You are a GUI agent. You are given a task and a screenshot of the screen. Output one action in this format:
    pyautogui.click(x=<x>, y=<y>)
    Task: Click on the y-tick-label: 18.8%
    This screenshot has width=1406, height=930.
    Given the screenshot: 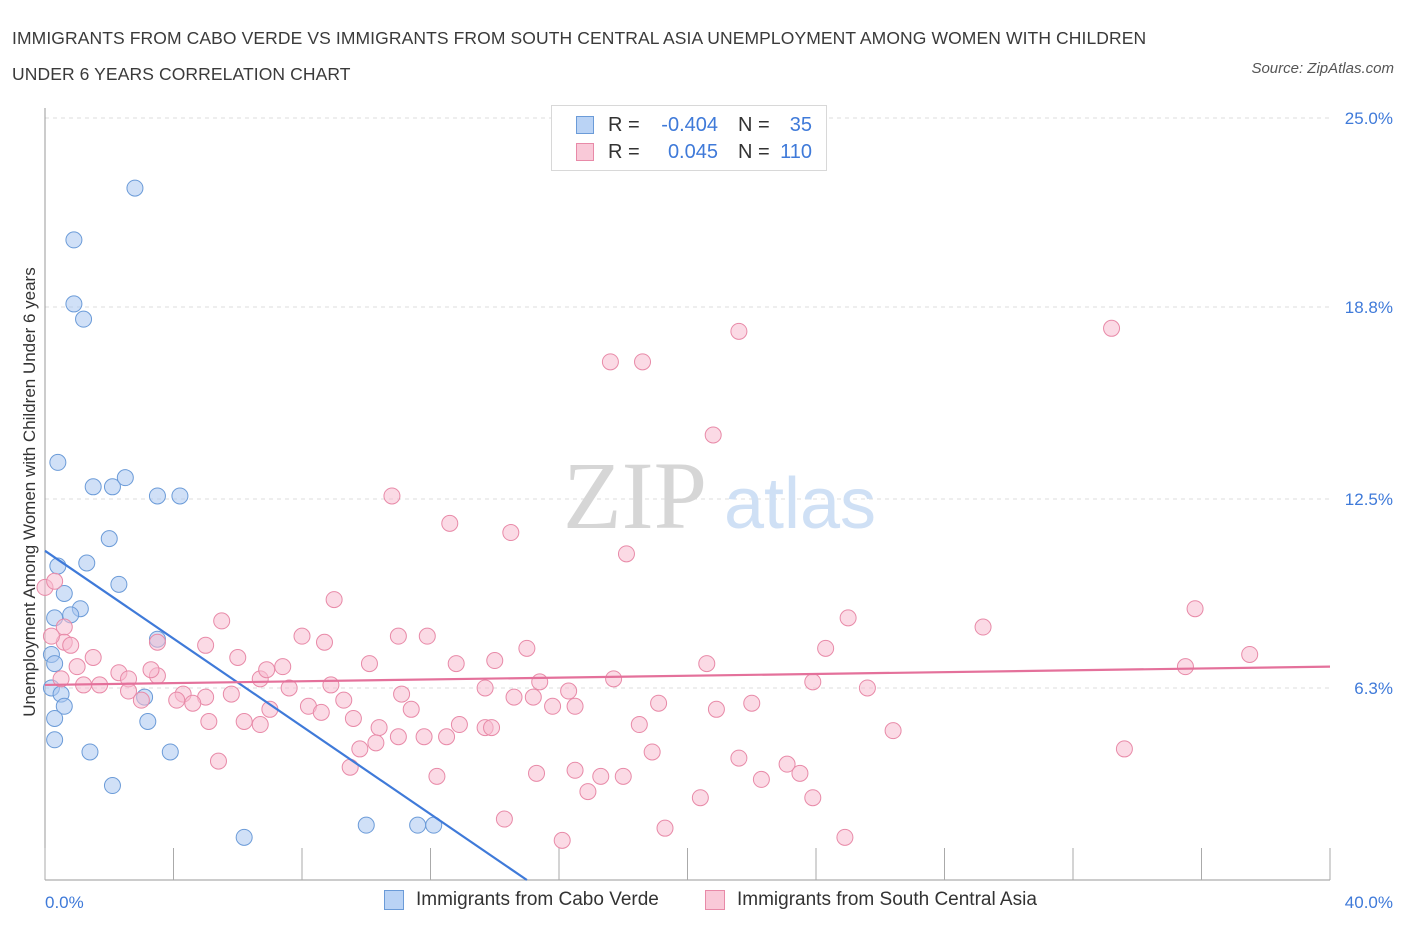 What is the action you would take?
    pyautogui.click(x=1369, y=307)
    